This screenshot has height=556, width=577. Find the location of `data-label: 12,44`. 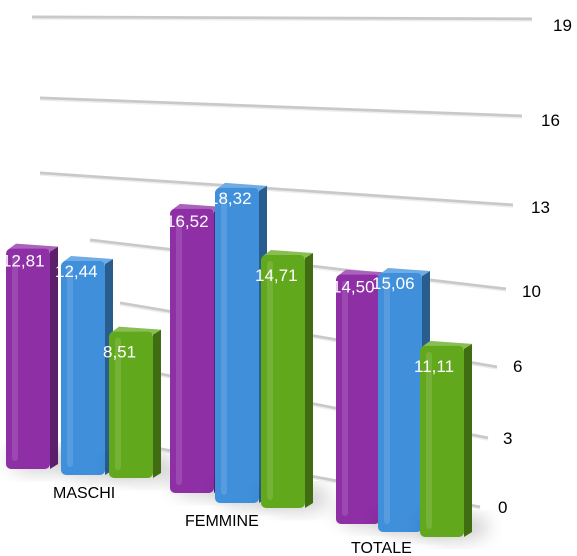

data-label: 12,44 is located at coordinates (76, 271).